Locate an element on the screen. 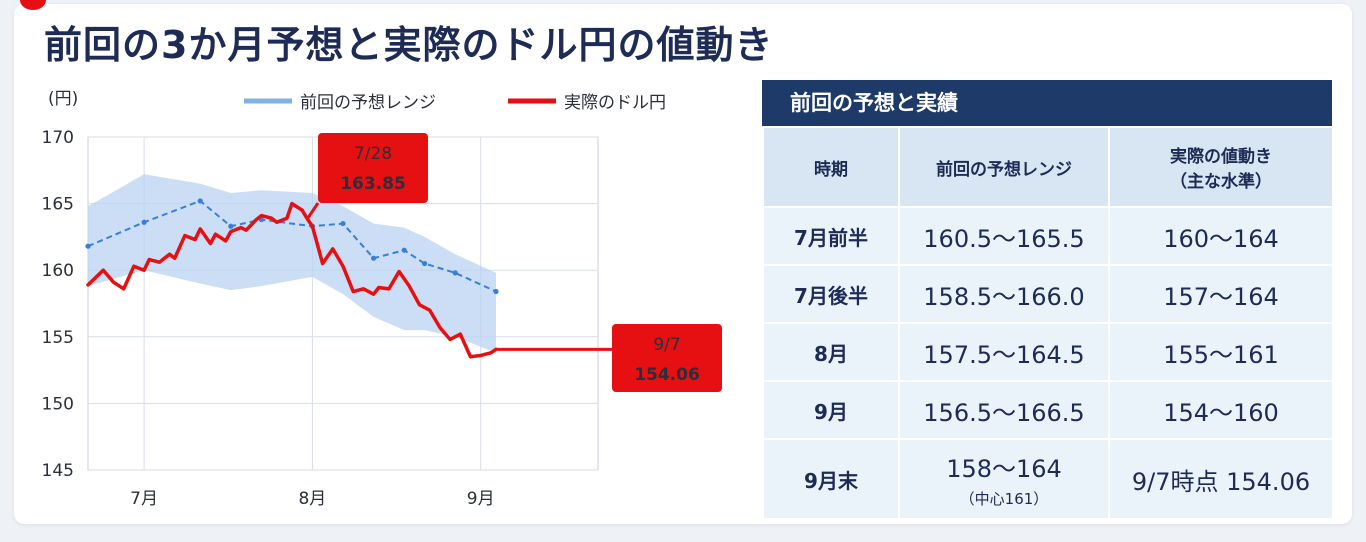  y-tick-label: 165 is located at coordinates (58, 205).